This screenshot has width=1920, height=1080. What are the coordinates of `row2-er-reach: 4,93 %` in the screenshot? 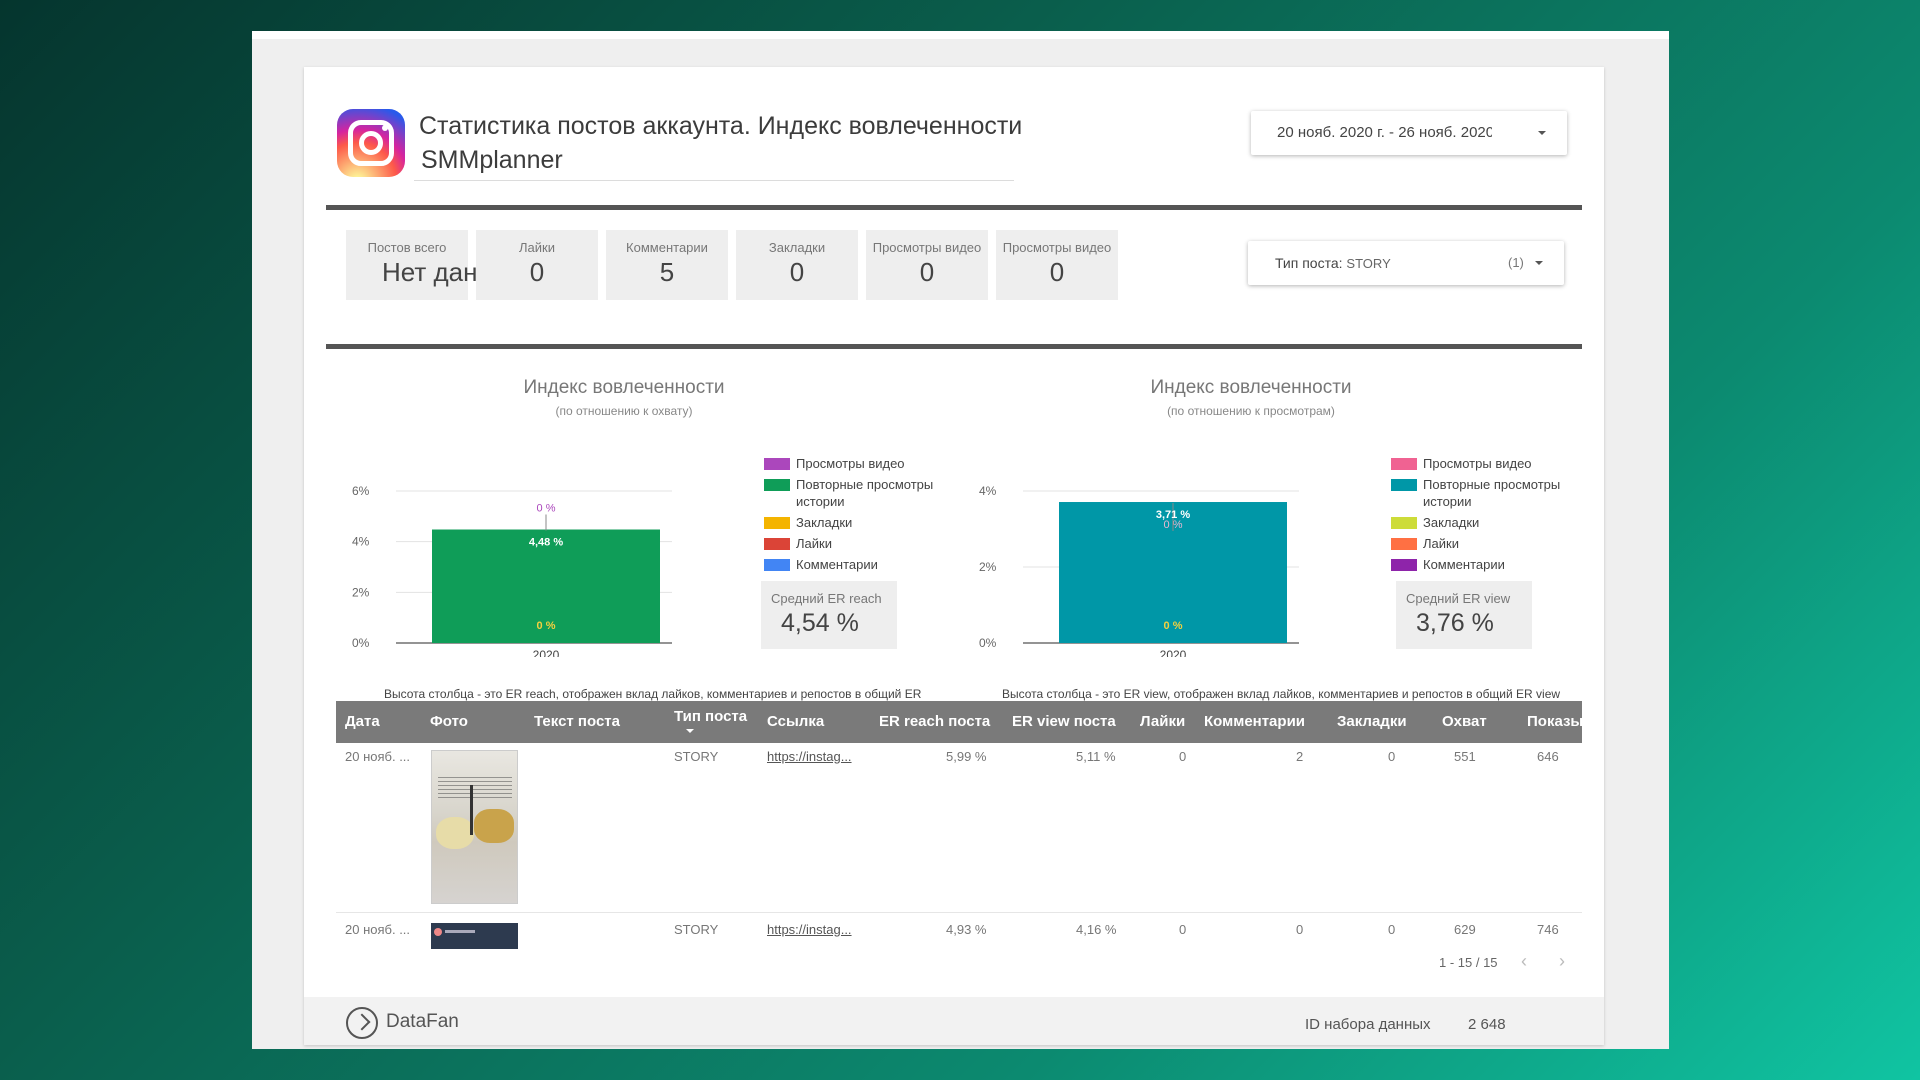 It's located at (966, 929).